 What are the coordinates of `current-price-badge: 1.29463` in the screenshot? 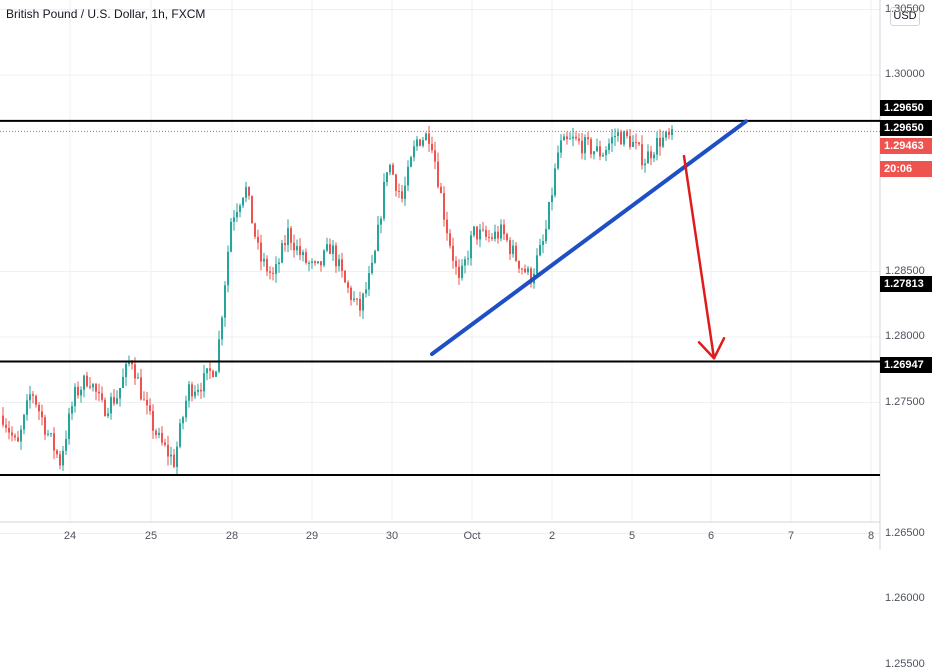 It's located at (906, 146).